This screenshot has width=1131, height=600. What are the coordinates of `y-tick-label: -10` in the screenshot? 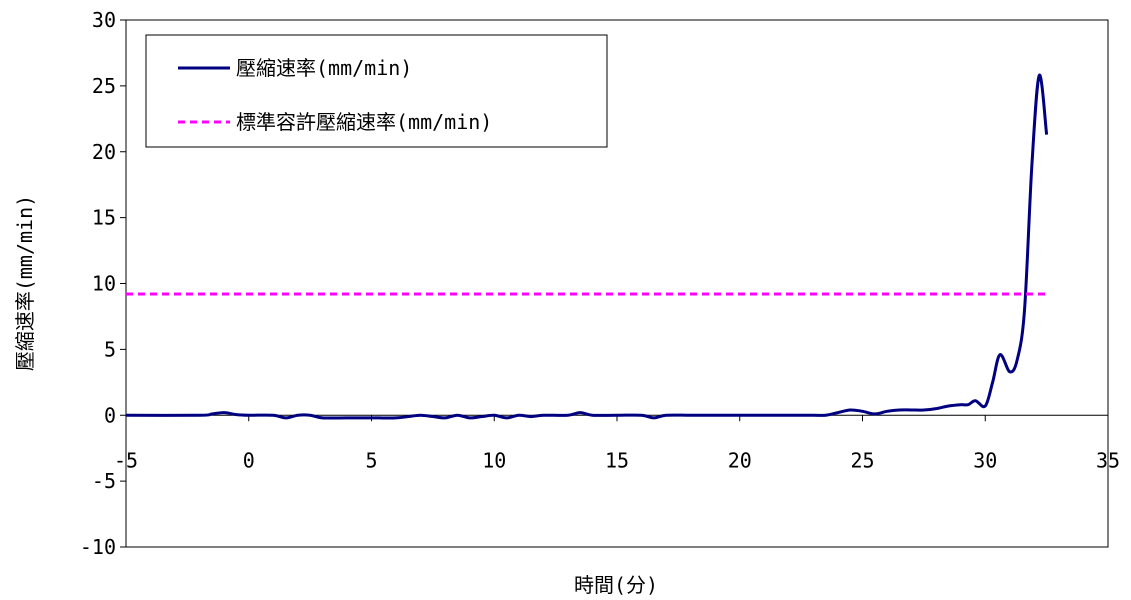 It's located at (98, 547).